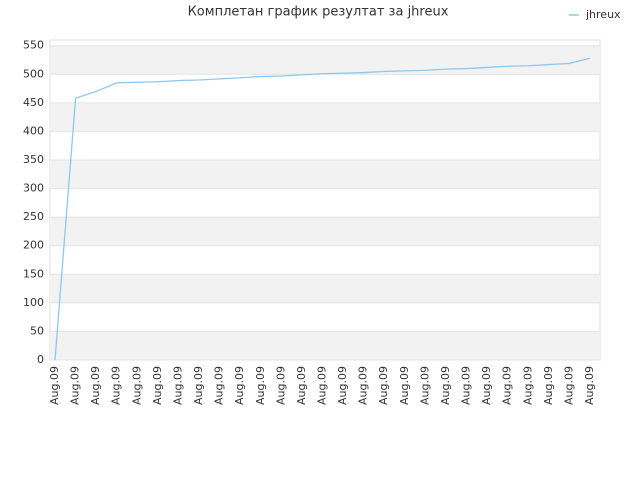 The image size is (640, 480). Describe the element at coordinates (33, 245) in the screenshot. I see `y-tick-label: 200` at that location.